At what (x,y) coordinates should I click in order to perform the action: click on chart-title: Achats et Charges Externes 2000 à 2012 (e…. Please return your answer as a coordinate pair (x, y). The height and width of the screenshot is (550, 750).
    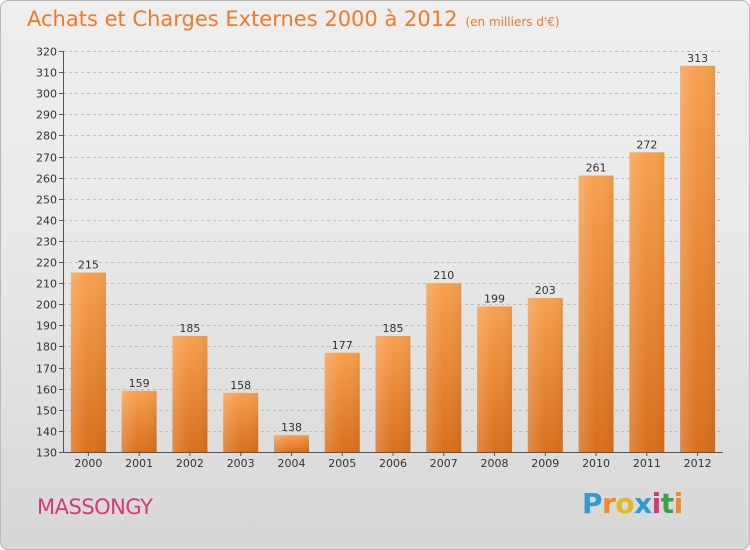
    Looking at the image, I should click on (293, 19).